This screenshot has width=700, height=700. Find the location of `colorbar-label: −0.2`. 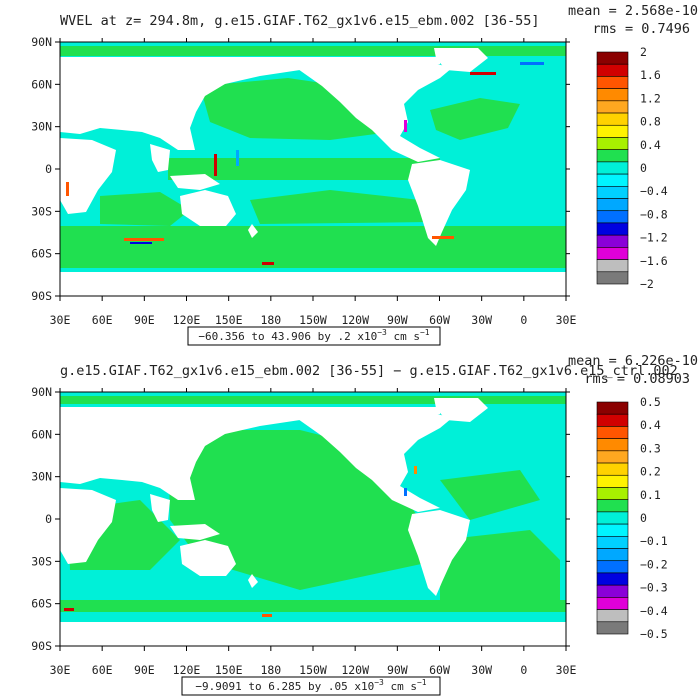

colorbar-label: −0.2 is located at coordinates (654, 564).